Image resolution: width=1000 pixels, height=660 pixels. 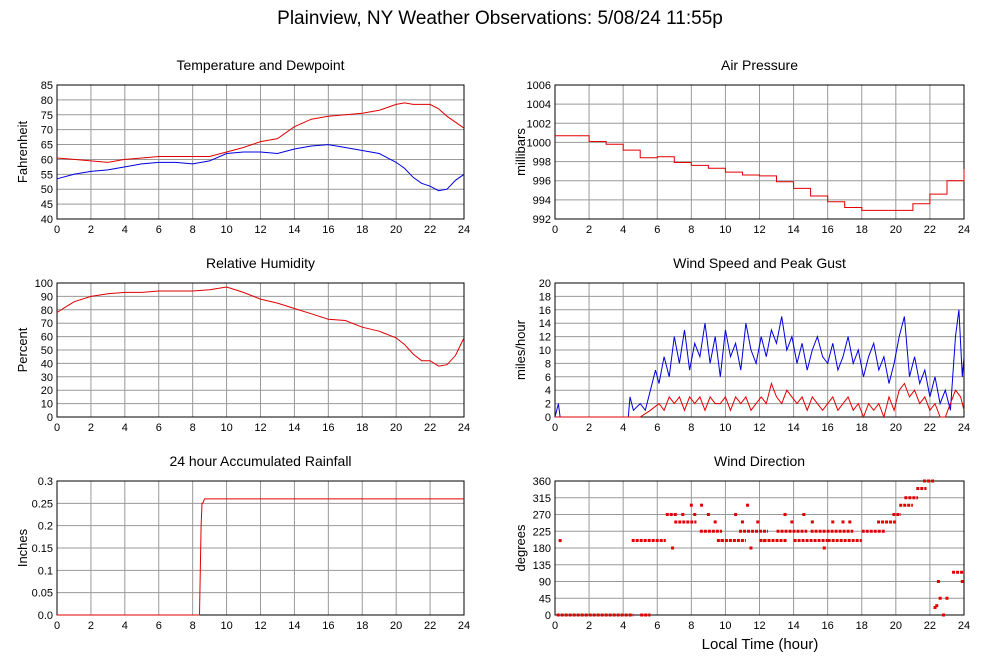 What do you see at coordinates (42, 504) in the screenshot?
I see `y-tick-label: 0.25` at bounding box center [42, 504].